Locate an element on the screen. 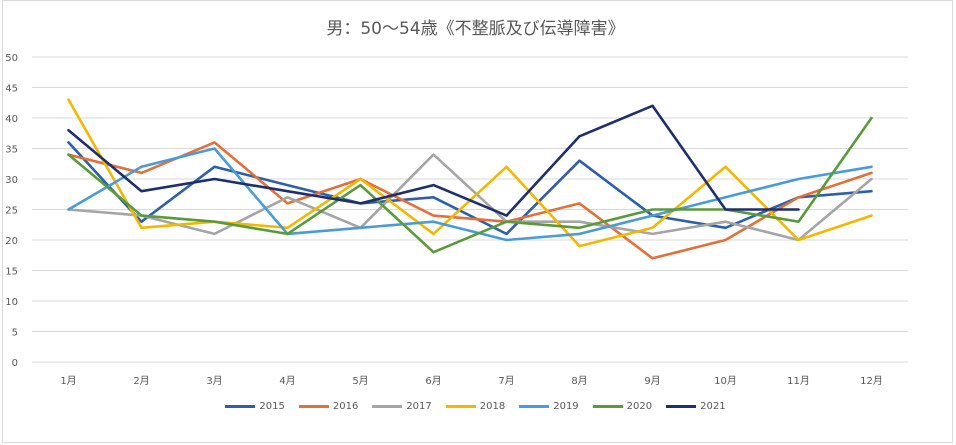  y-tick-label: 25 is located at coordinates (11, 211).